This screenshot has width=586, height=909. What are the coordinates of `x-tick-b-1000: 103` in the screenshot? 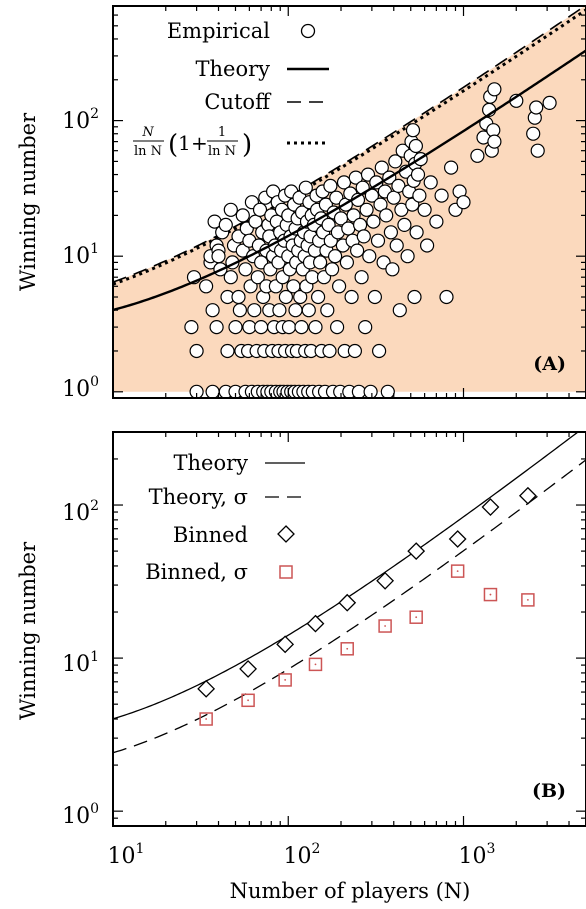 It's located at (477, 855).